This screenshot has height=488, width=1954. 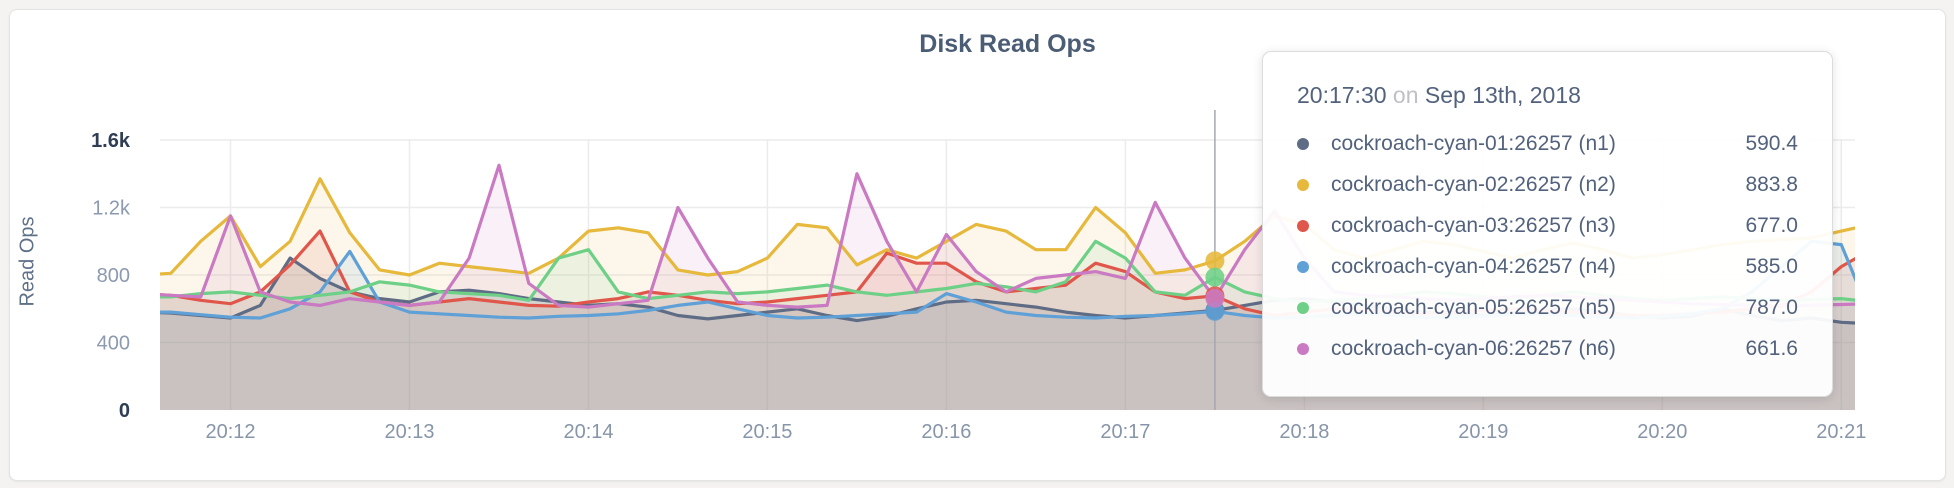 What do you see at coordinates (1405, 95) in the screenshot?
I see `tooltip-on-word: on` at bounding box center [1405, 95].